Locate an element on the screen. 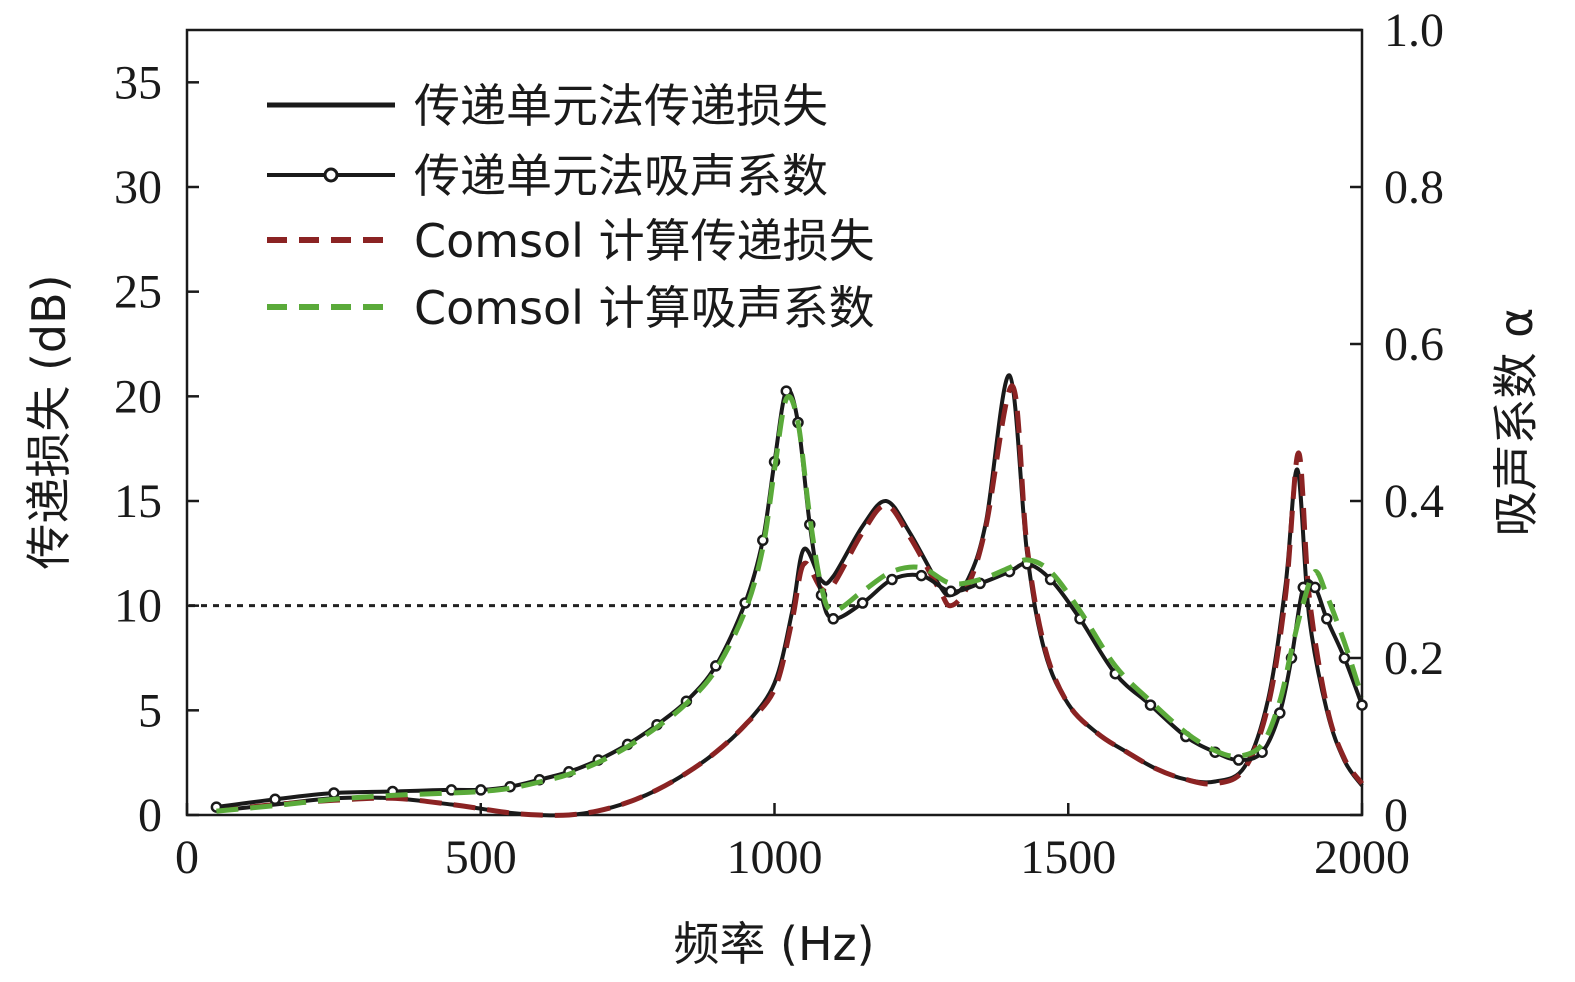 The image size is (1575, 982). y2-tick-label: 0.6 is located at coordinates (1414, 344).